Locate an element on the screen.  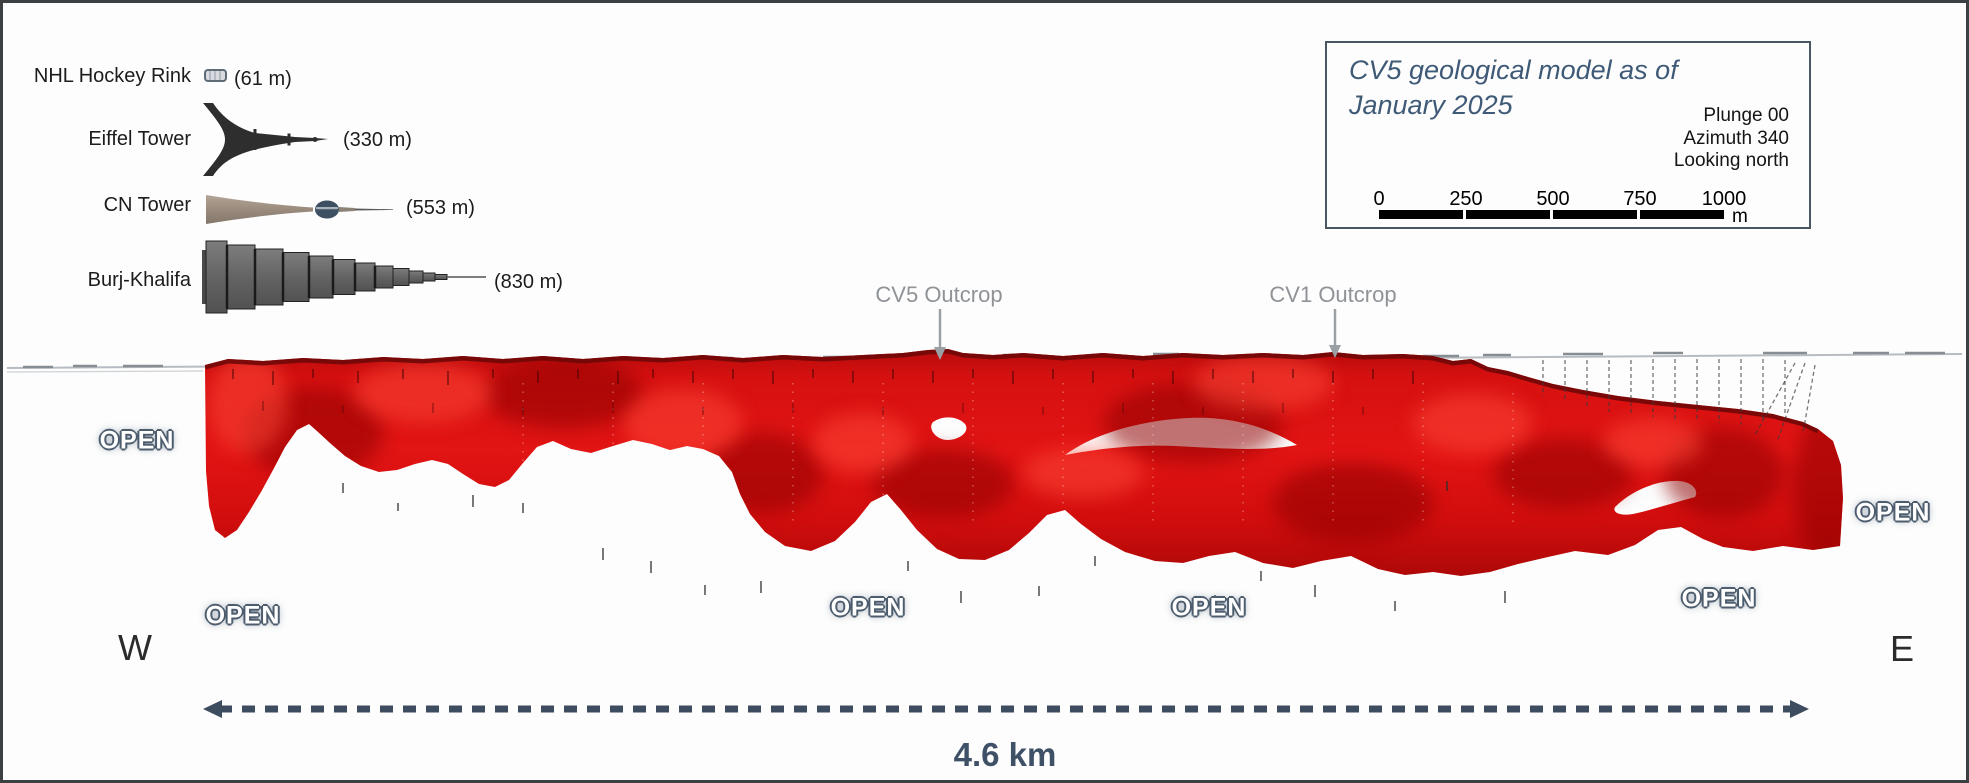
scale-tick-500: 500 is located at coordinates (1553, 199).